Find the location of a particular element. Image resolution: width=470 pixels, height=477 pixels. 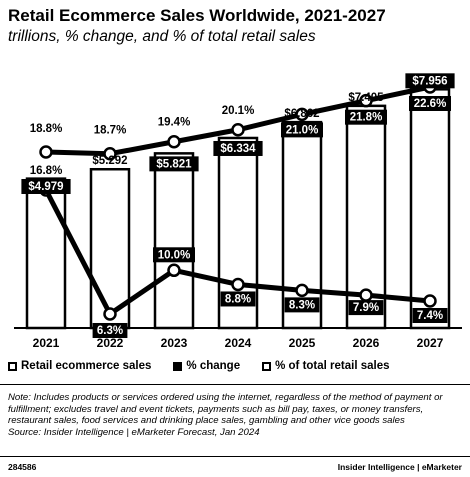

change-point-2024 is located at coordinates (238, 284).